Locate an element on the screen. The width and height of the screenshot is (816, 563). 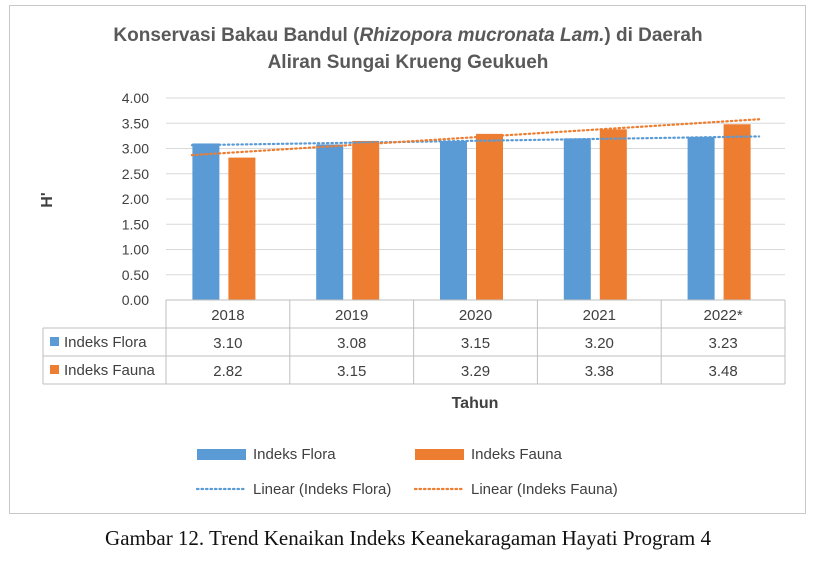
table-value: 3.10 is located at coordinates (227, 343).